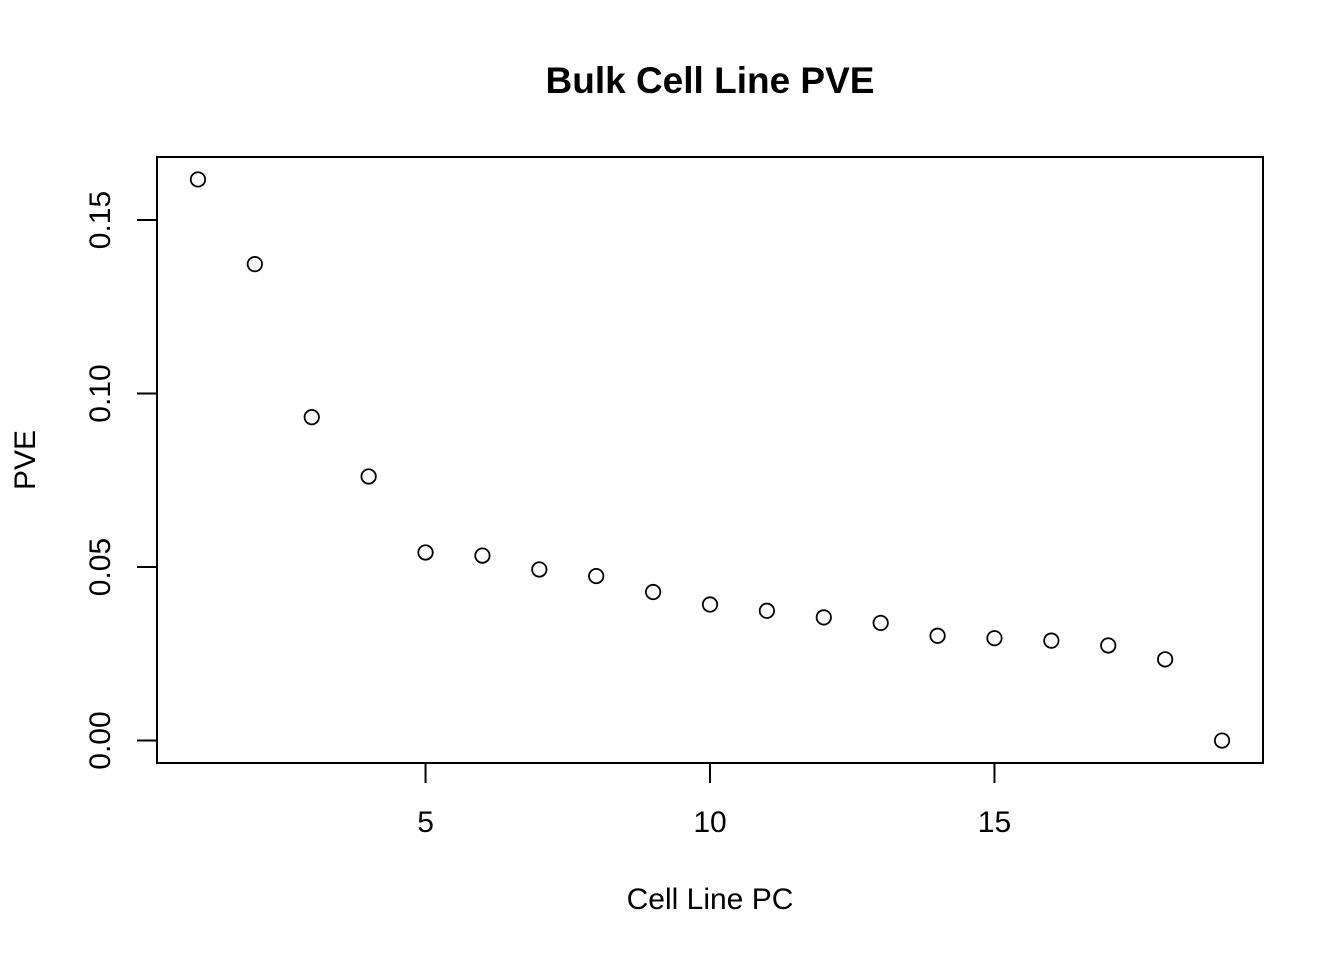 This screenshot has height=960, width=1344. Describe the element at coordinates (709, 822) in the screenshot. I see `x-tick-label: 10` at that location.